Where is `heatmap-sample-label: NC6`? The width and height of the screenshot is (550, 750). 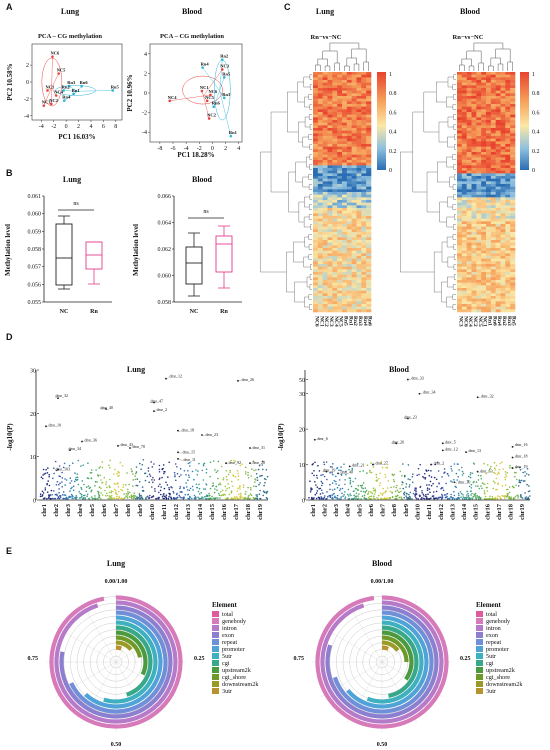 heatmap-sample-label: NC6 is located at coordinates (316, 321).